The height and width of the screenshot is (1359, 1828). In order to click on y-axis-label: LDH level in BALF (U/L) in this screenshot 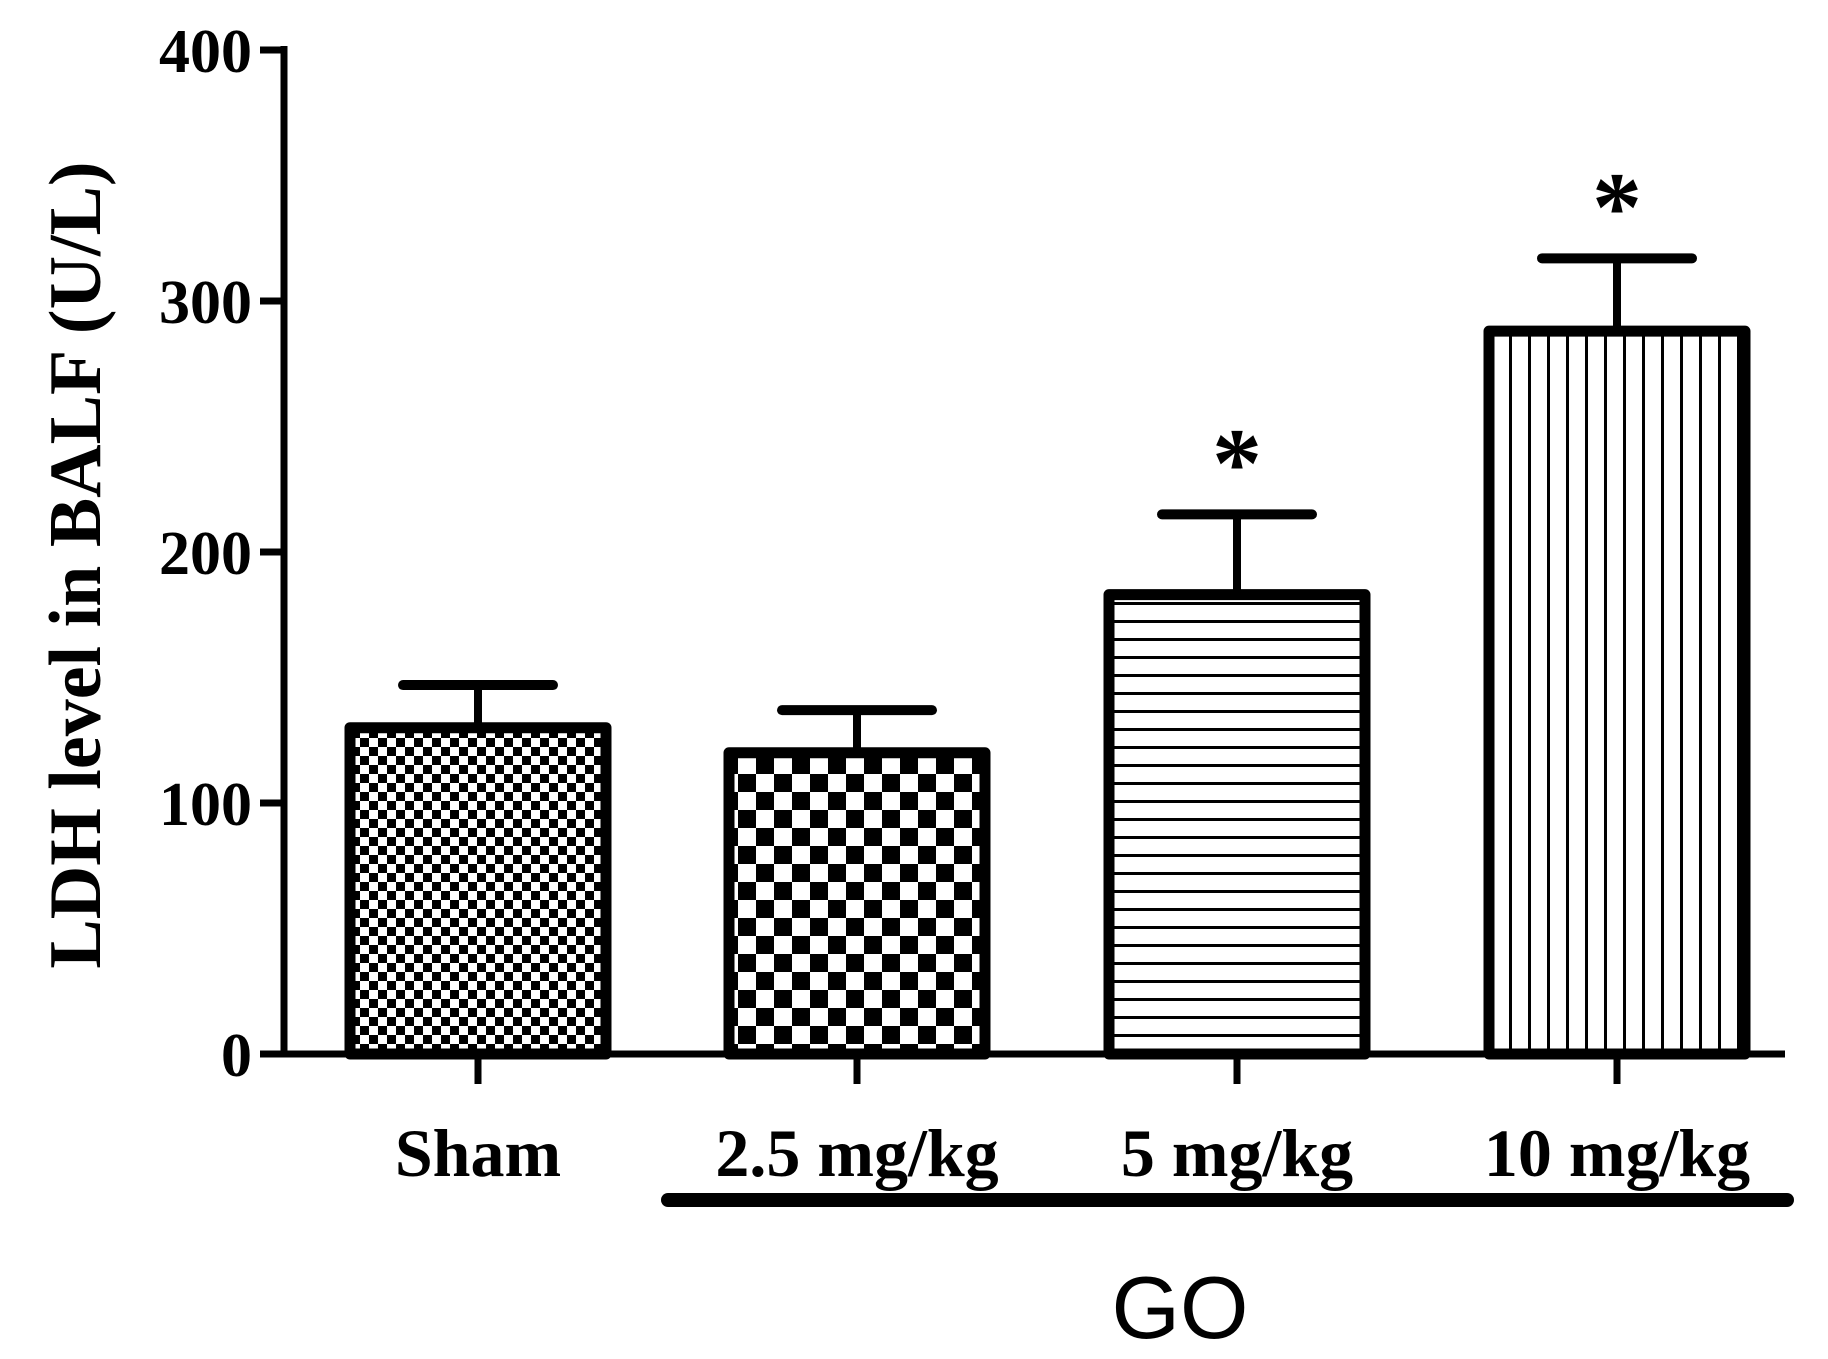, I will do `click(76, 564)`.